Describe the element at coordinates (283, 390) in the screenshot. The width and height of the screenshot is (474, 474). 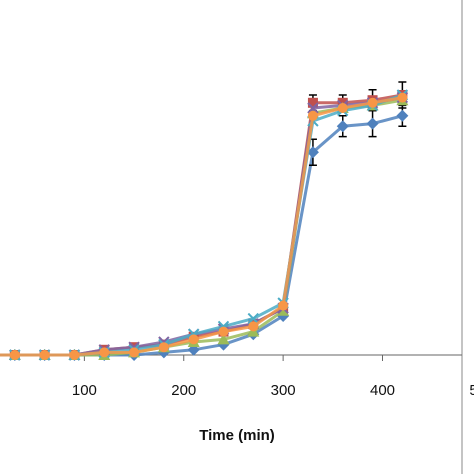
I see `x-tick-label: 300` at that location.